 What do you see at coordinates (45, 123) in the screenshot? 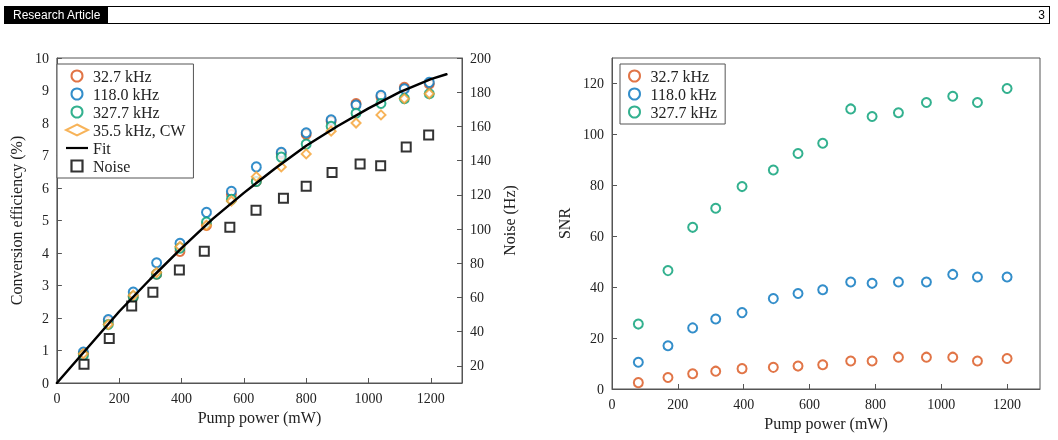
I see `y-tick-label: 8` at bounding box center [45, 123].